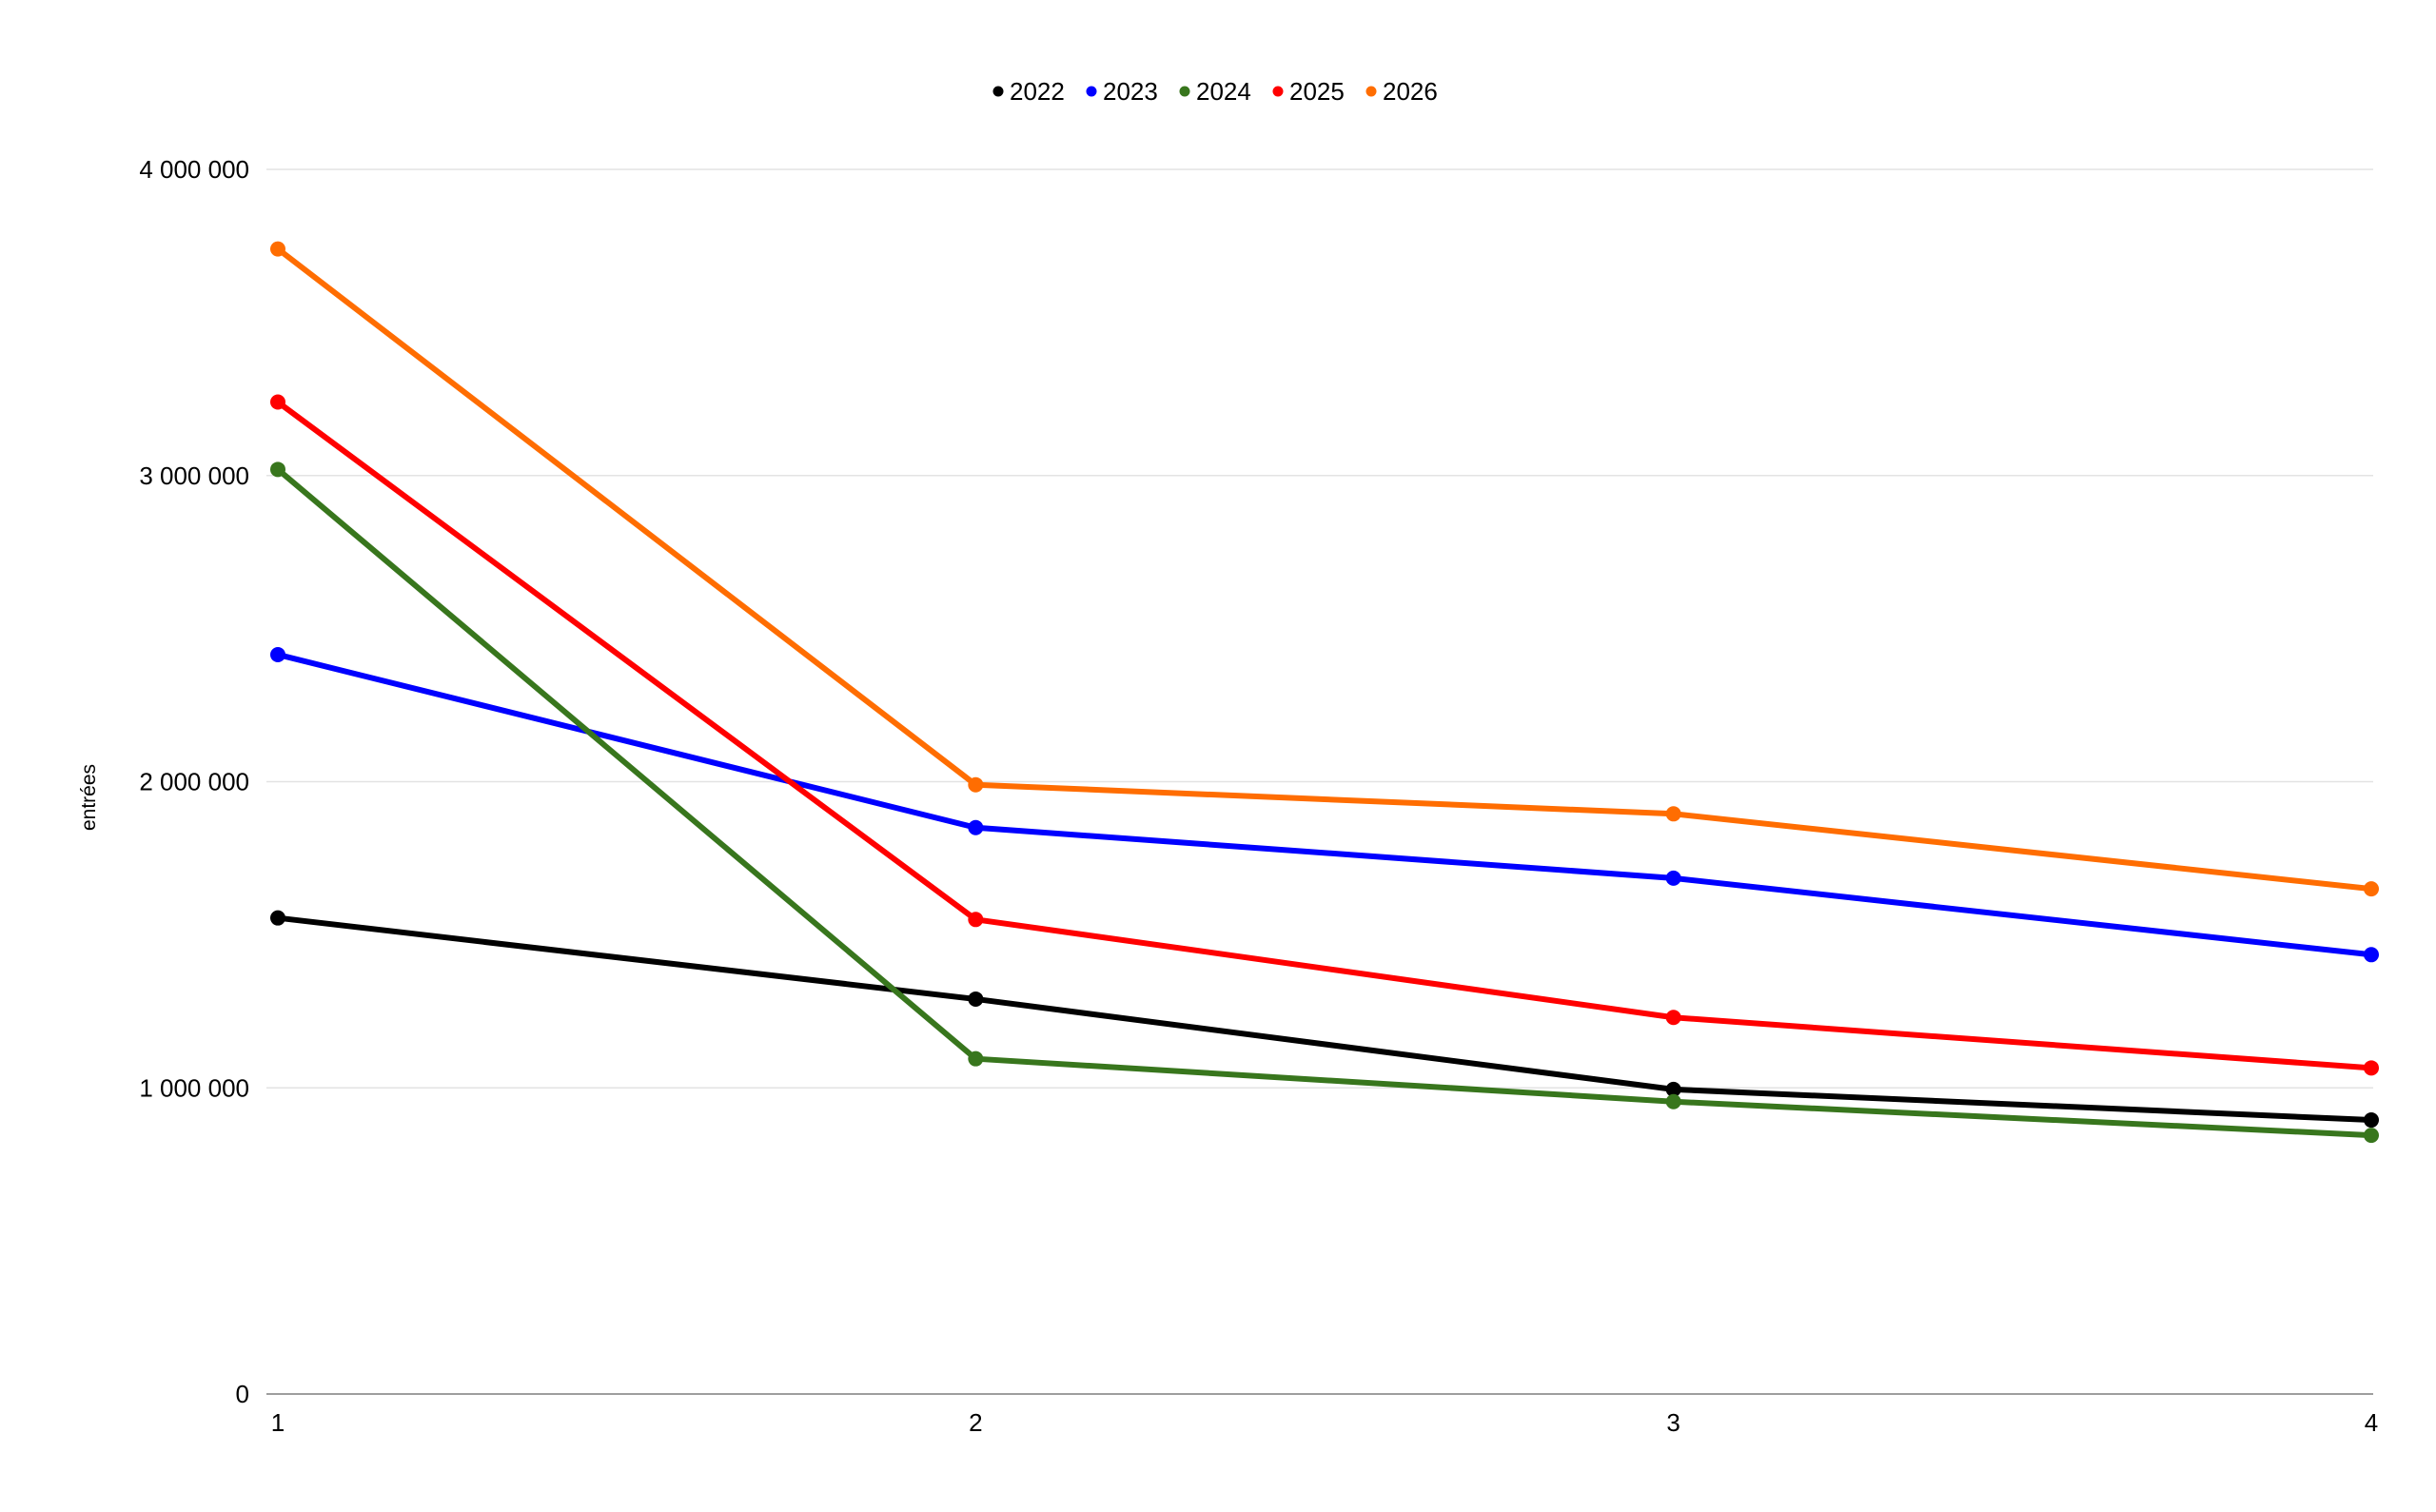 The width and height of the screenshot is (2436, 1512). Describe the element at coordinates (194, 475) in the screenshot. I see `y-tick-label: 3 000 000` at that location.